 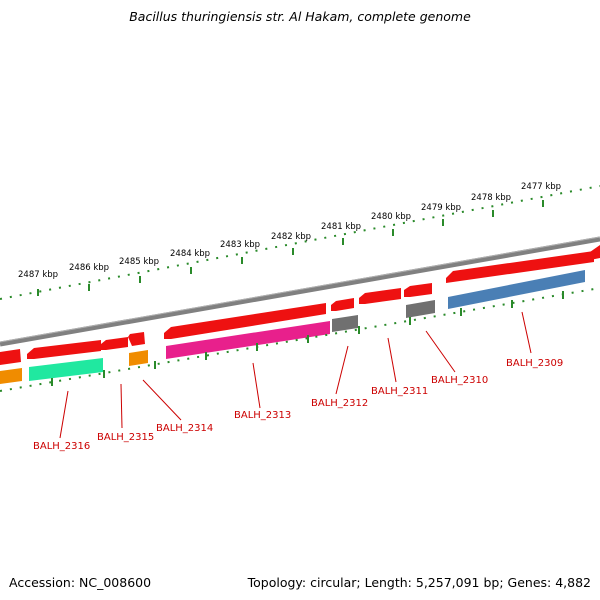 What do you see at coordinates (190, 254) in the screenshot?
I see `kbp-label-2484: 2484 kbp` at bounding box center [190, 254].